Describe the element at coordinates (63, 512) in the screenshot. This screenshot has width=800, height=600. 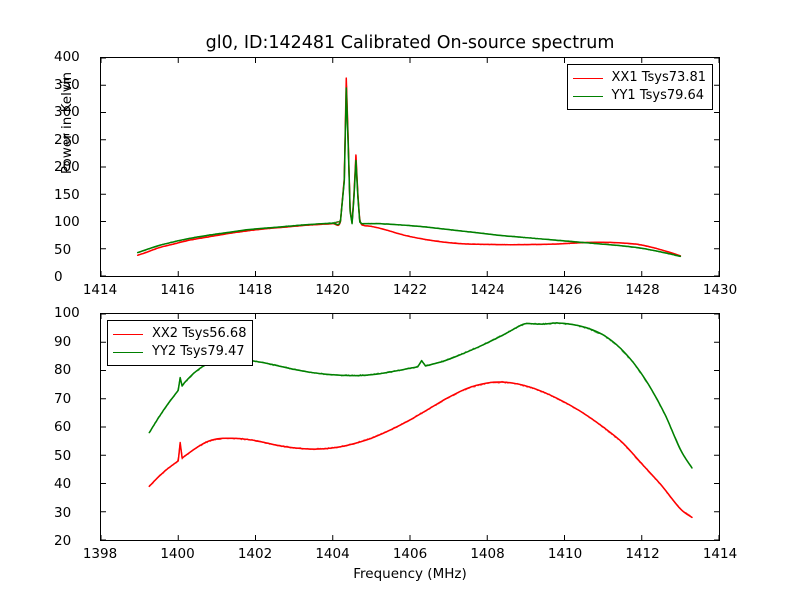
I see `y-tick-label: 30` at that location.